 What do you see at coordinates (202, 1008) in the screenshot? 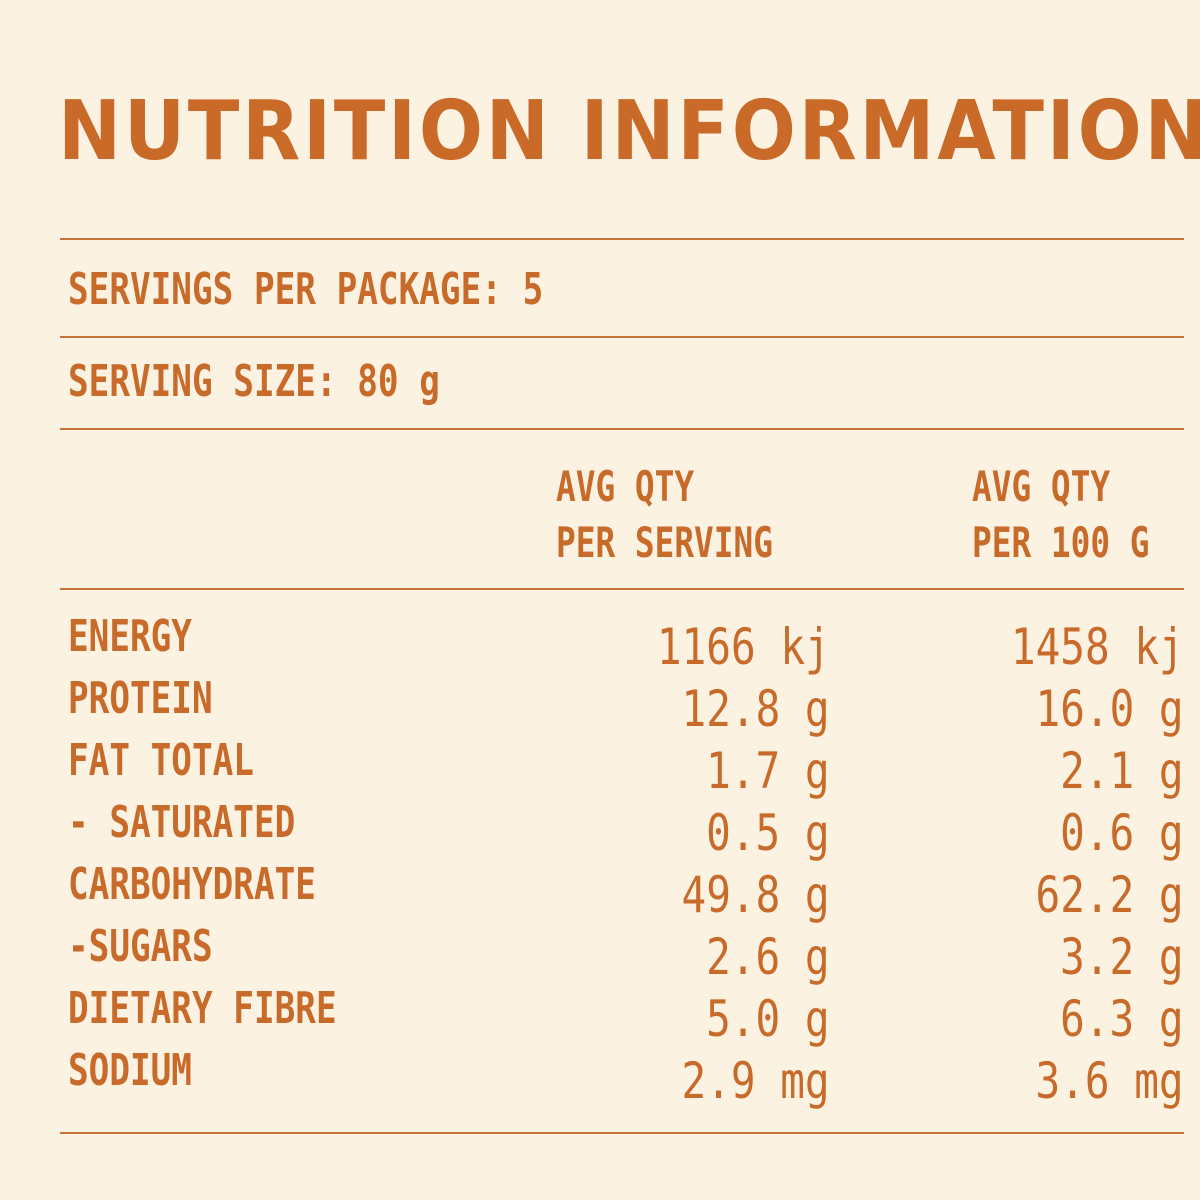
I see `nutrient-label: DIETARY FIBRE` at bounding box center [202, 1008].